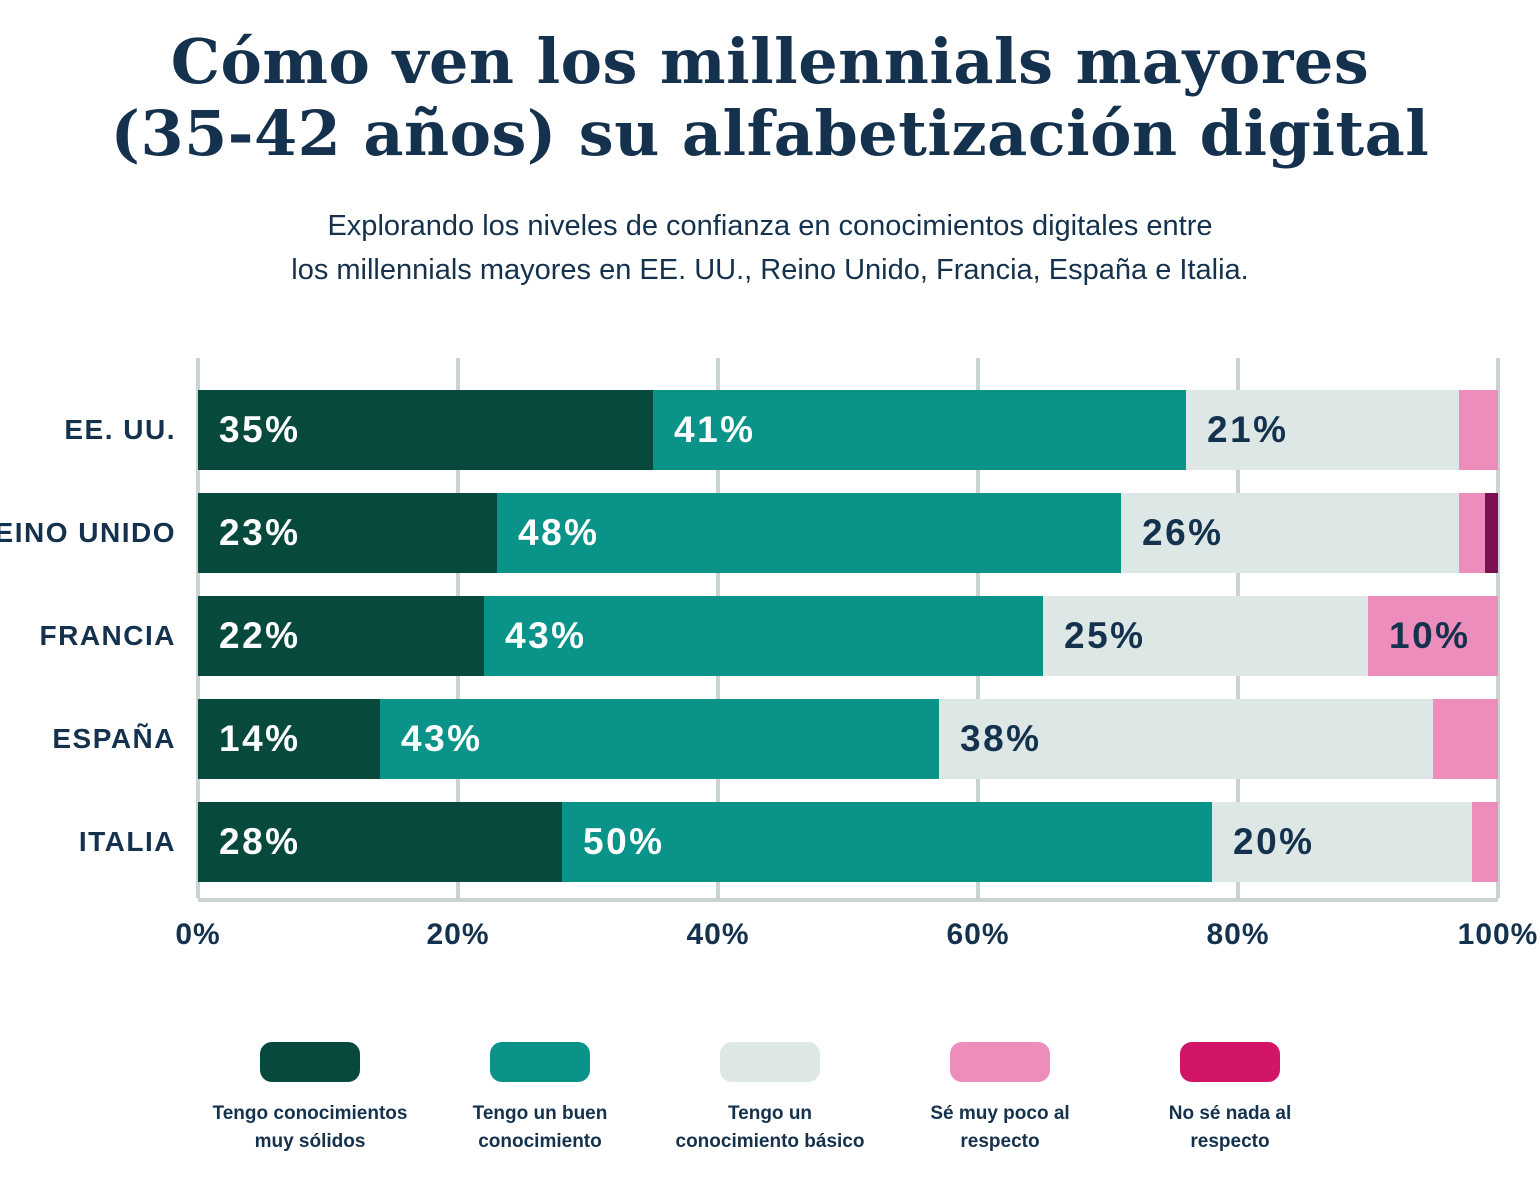  Describe the element at coordinates (809, 532) in the screenshot. I see `bar-segment: 48%` at that location.